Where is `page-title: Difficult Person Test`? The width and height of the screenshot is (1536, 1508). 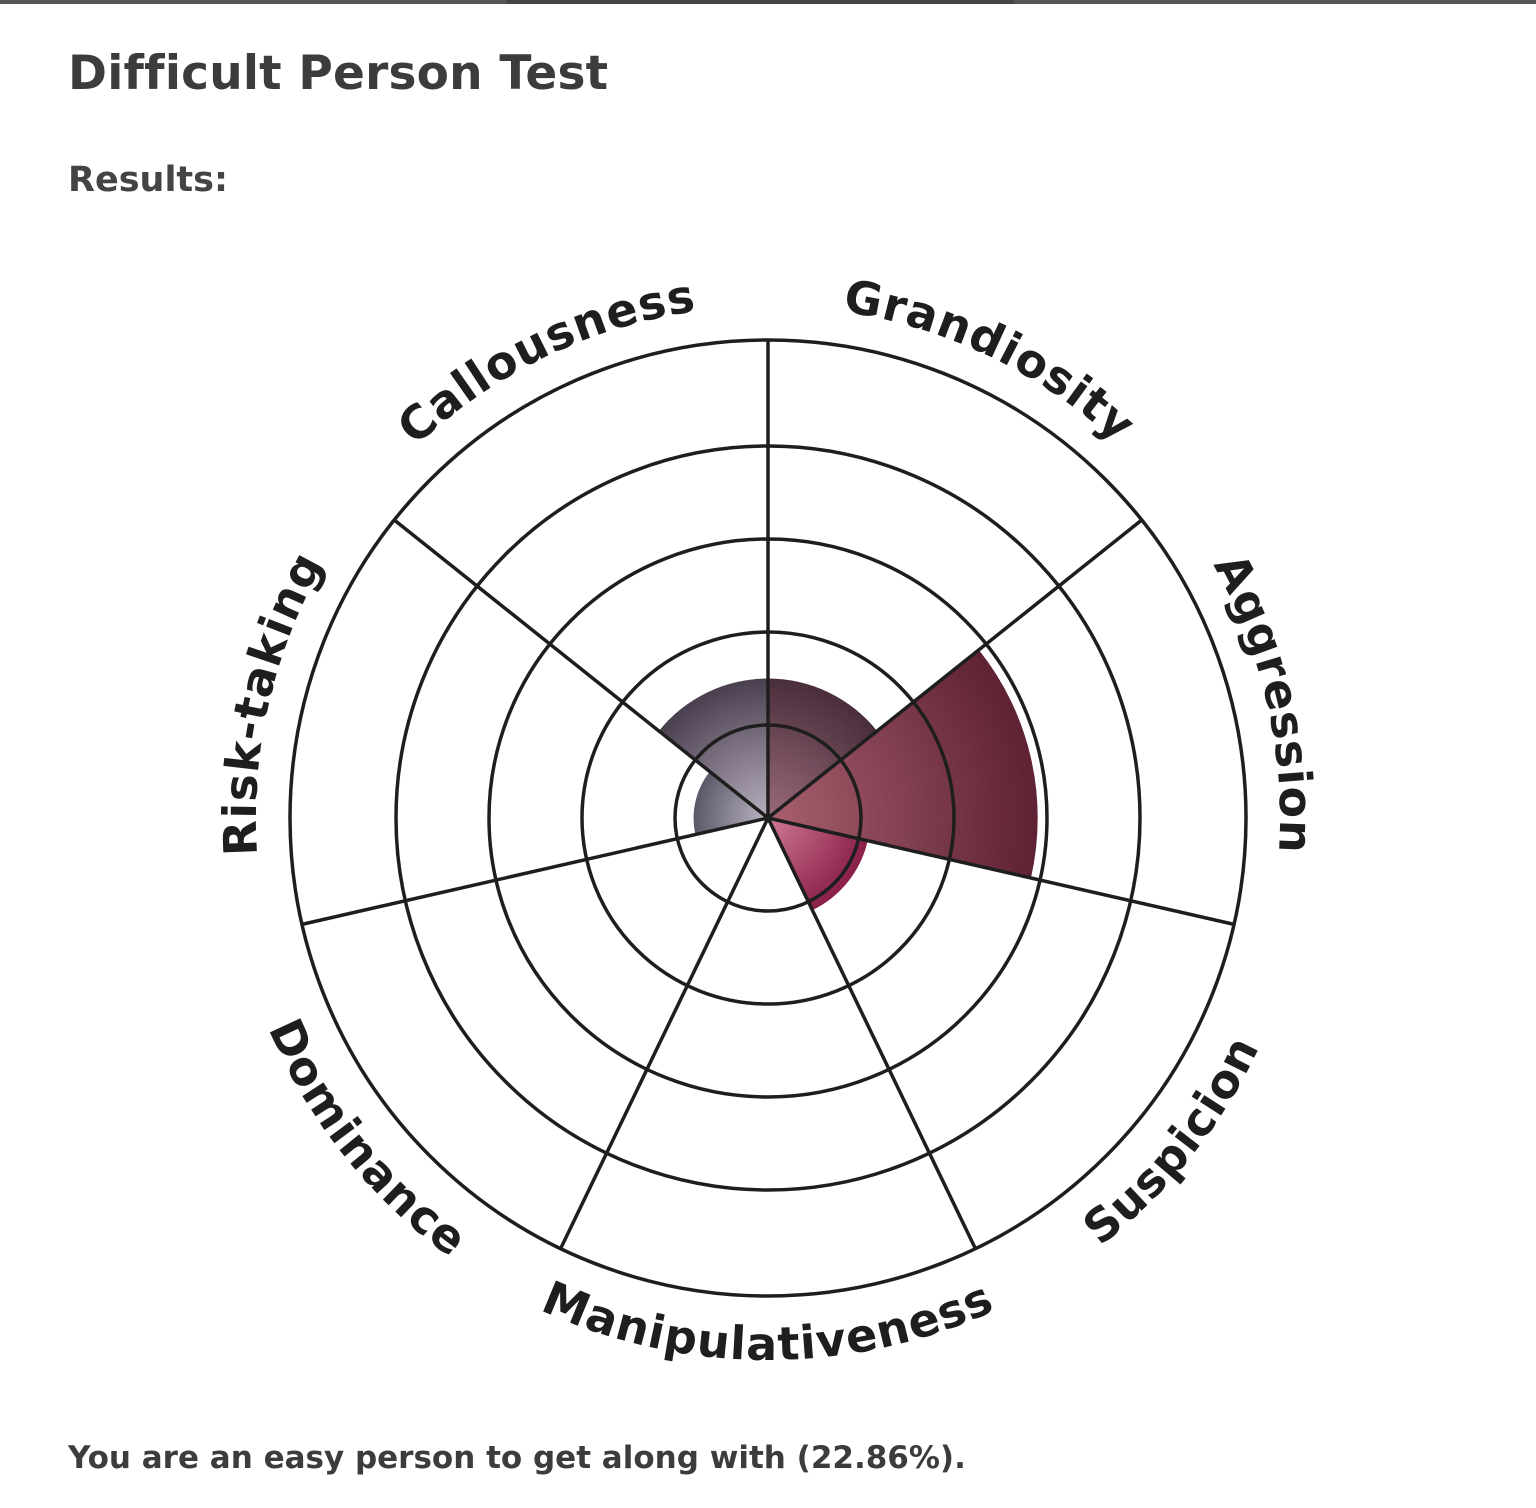
page-title: Difficult Person Test is located at coordinates (338, 73).